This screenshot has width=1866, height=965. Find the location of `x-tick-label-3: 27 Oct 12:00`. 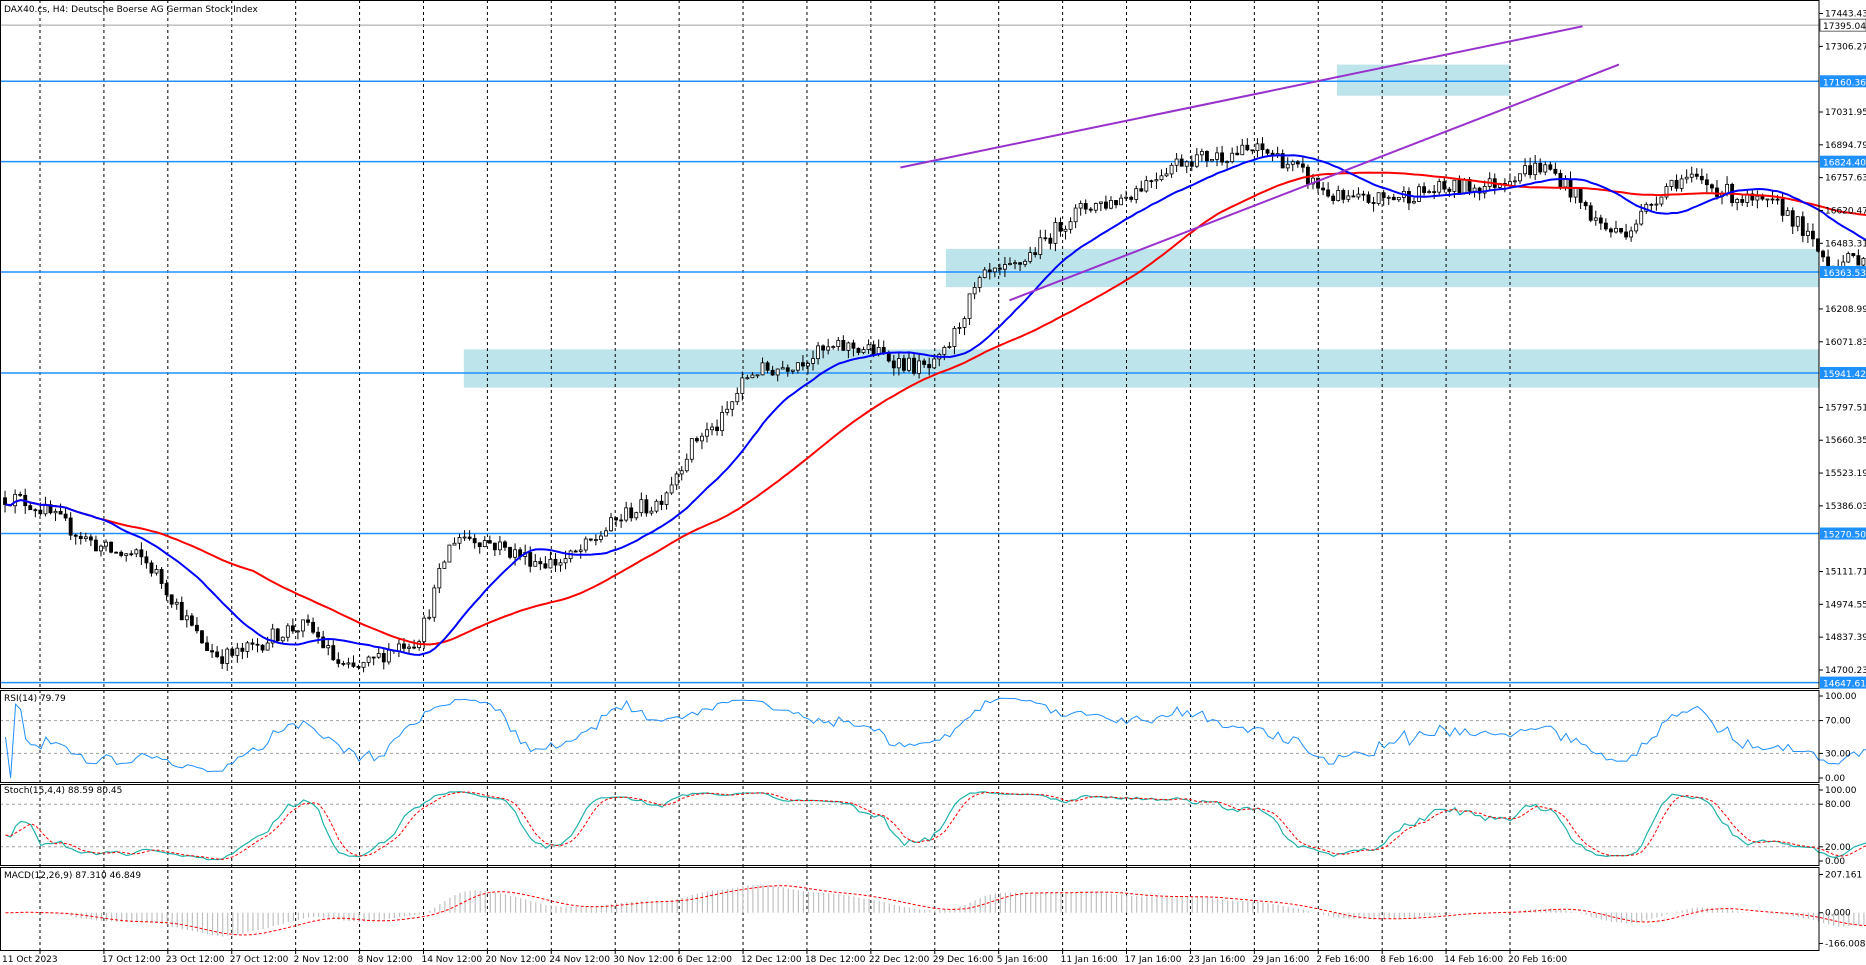

x-tick-label-3: 27 Oct 12:00 is located at coordinates (259, 960).